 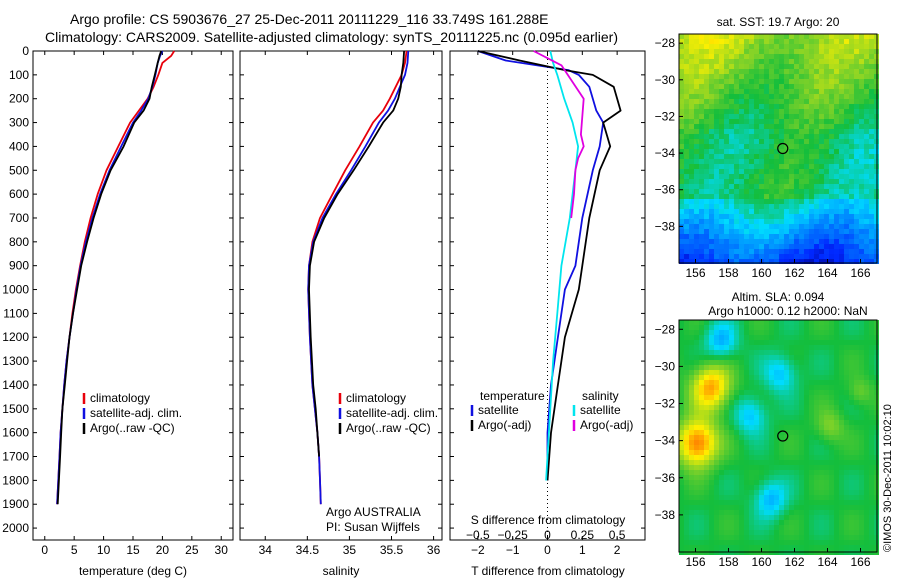 I want to click on sst-map-title: sat. SST: 19.7 Argo: 20, so click(x=778, y=22).